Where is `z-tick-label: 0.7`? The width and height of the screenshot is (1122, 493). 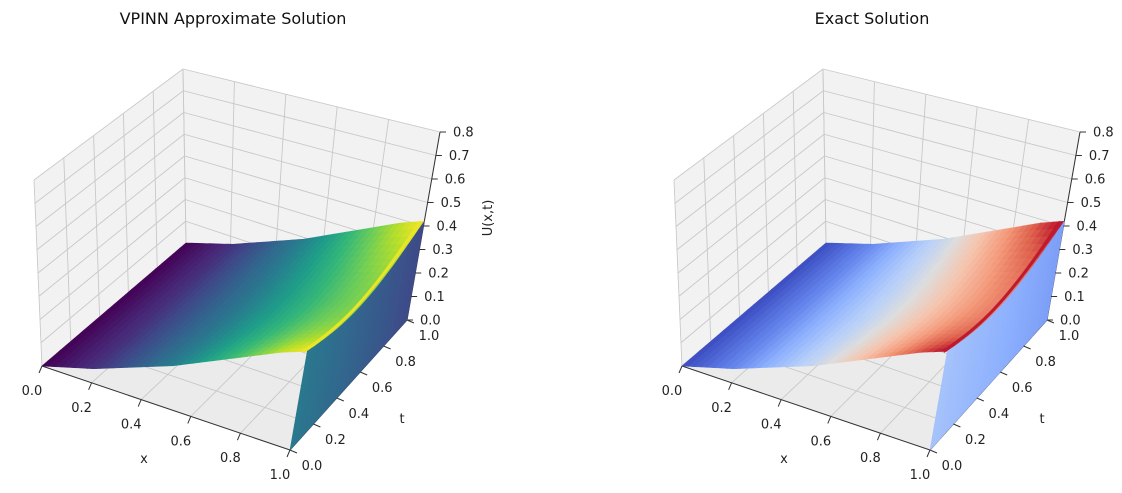
z-tick-label: 0.7 is located at coordinates (459, 156).